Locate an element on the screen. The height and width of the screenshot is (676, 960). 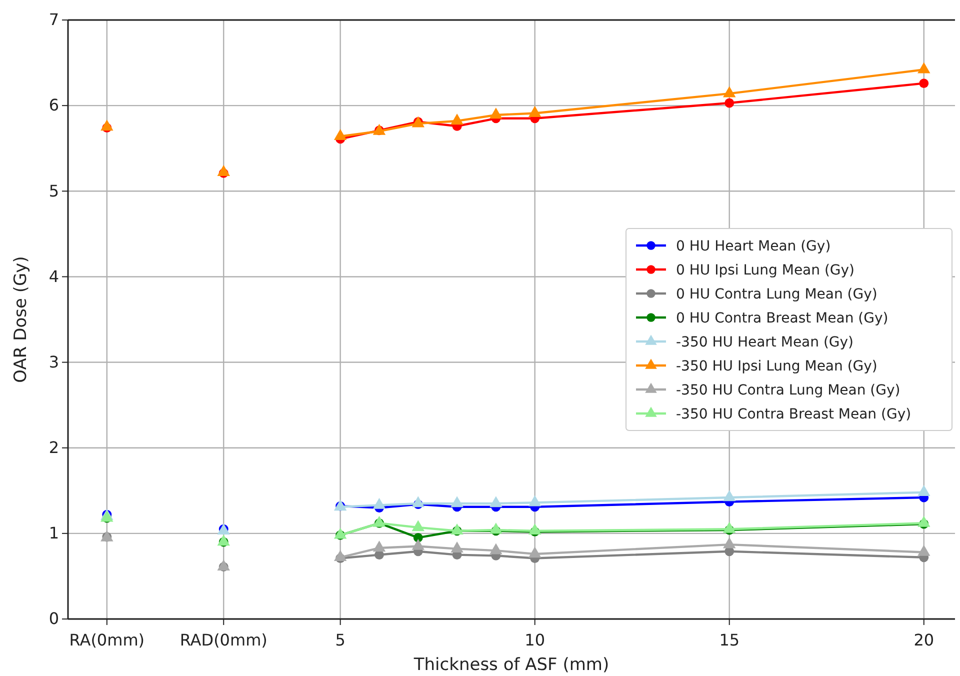
legend-label: -350 HU Contra Lung Mean (Gy) is located at coordinates (788, 390).